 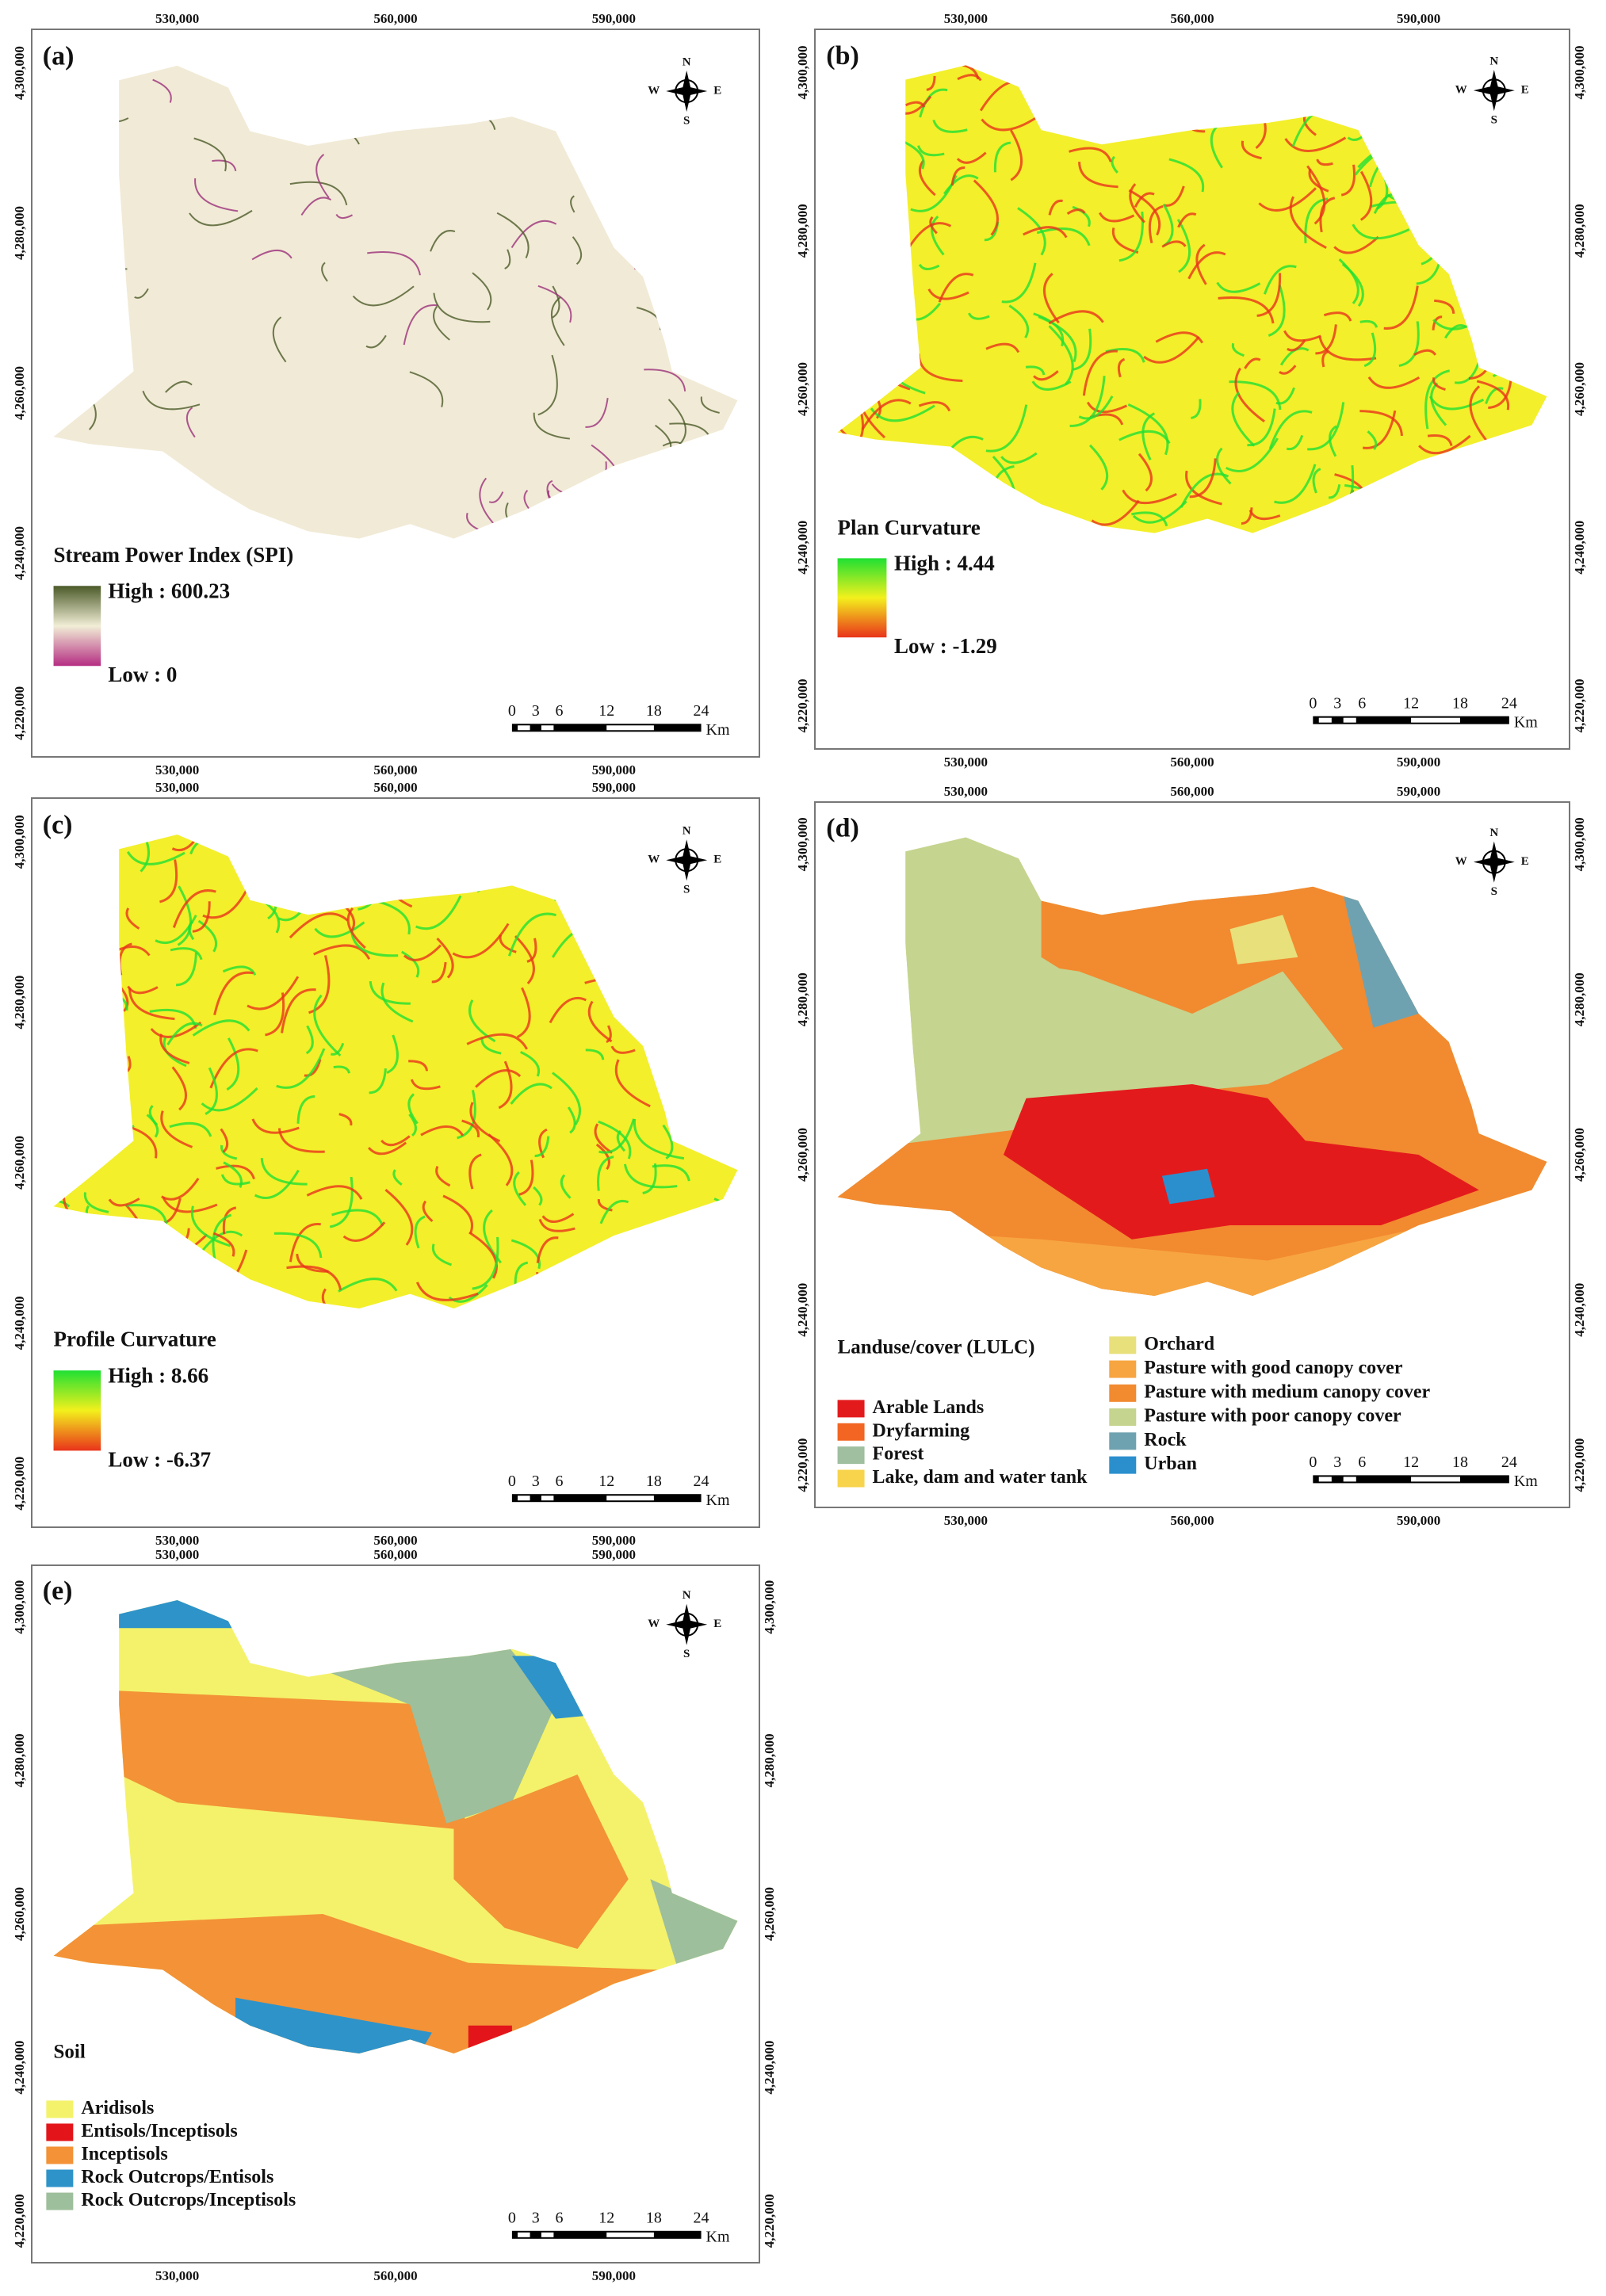 I want to click on land-unit, so click(x=279, y=1760).